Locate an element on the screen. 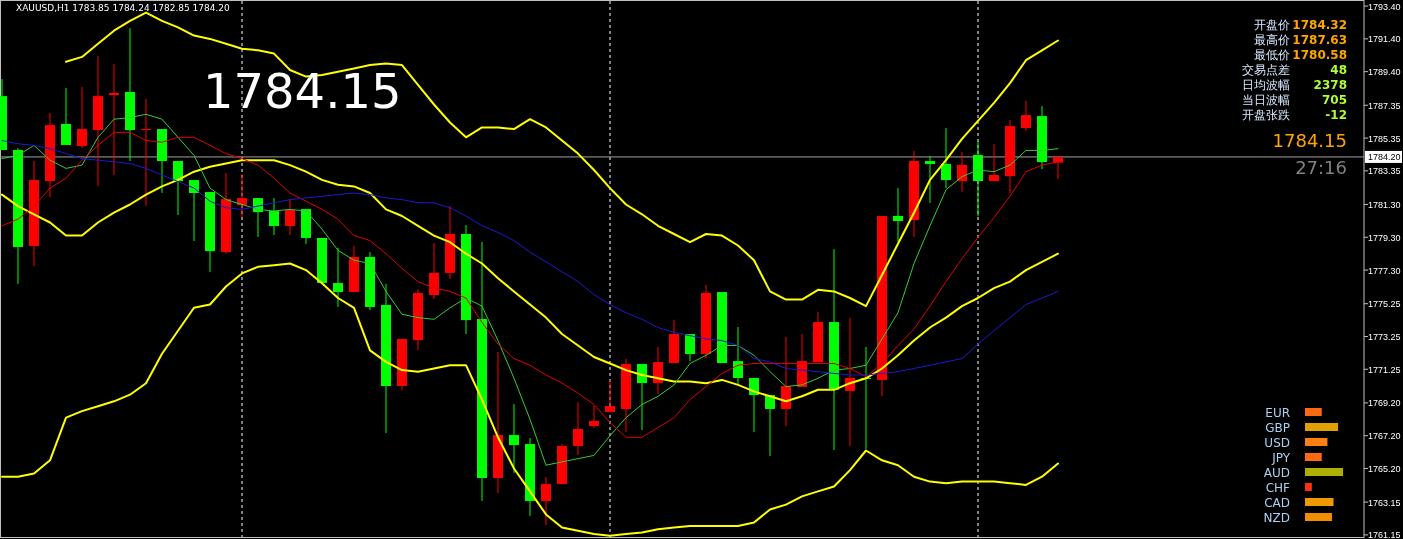  y-tick-label: 1781.30 is located at coordinates (1384, 204).